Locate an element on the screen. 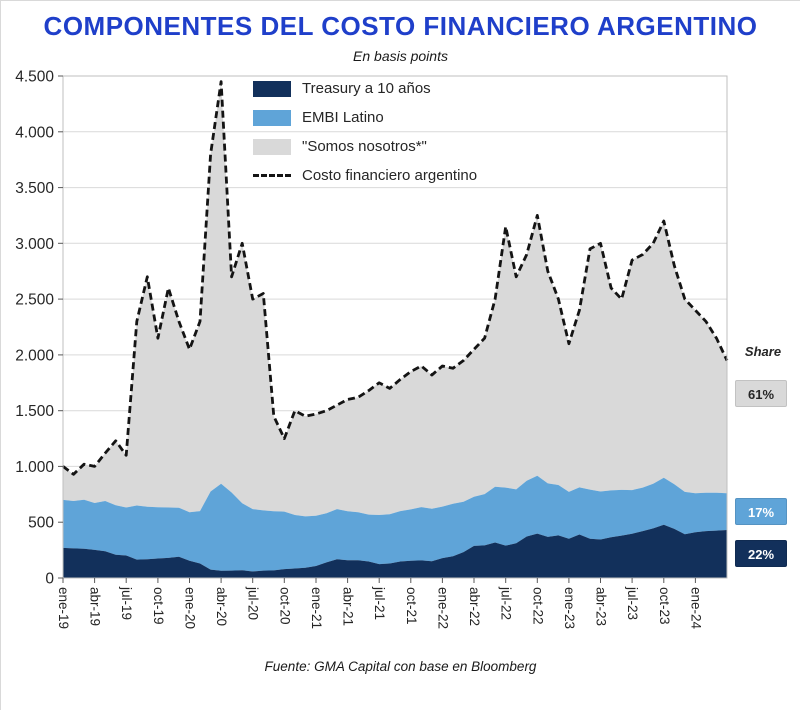 The height and width of the screenshot is (710, 800). legend-swatch-somos-nosotros-icon is located at coordinates (272, 146).